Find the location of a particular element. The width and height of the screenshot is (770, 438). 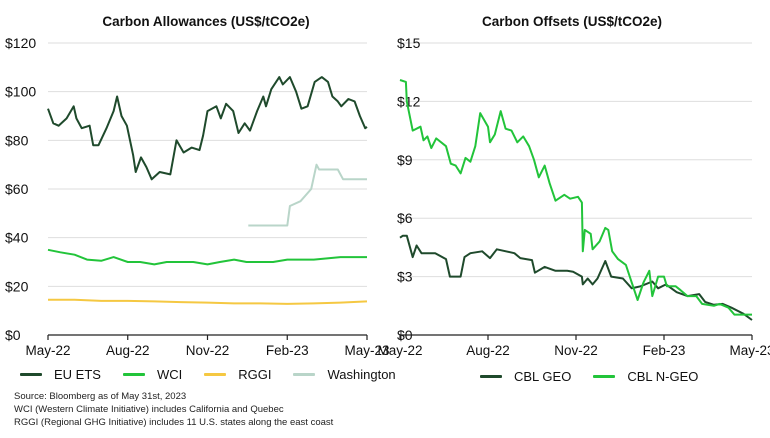

offsets-legend: CBL GEO CBL N-GEO is located at coordinates (600, 376).